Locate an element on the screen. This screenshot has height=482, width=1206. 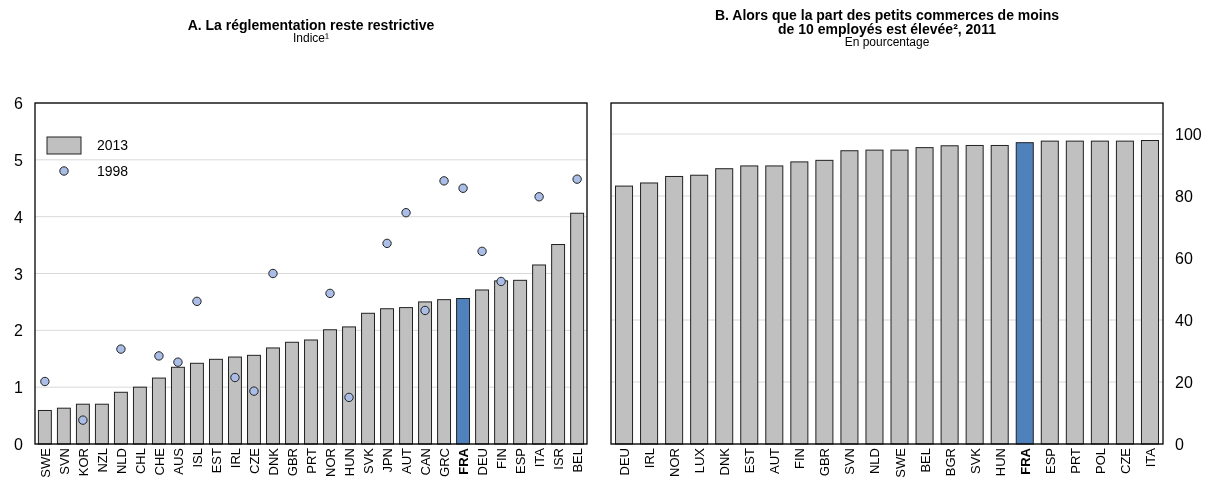
x-tick-label: GBR is located at coordinates (825, 462).